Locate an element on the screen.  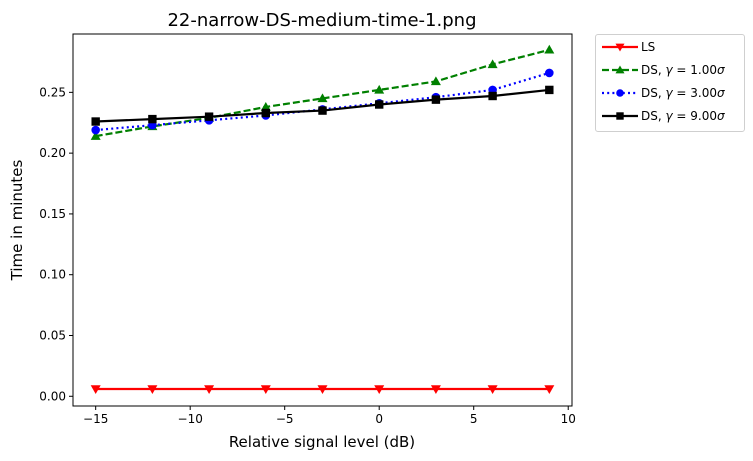
x-tick-label: 10 is located at coordinates (568, 419).